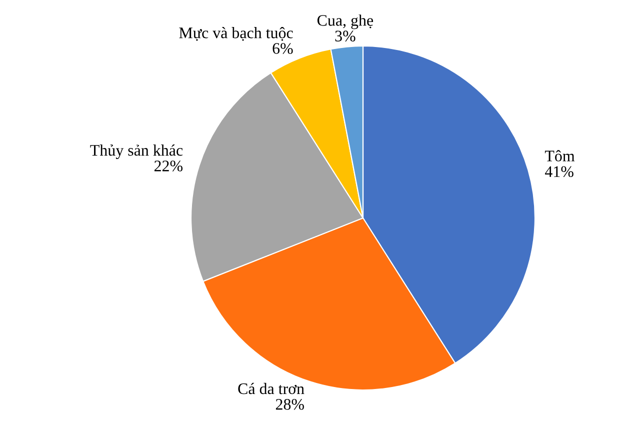 This screenshot has width=640, height=441. Describe the element at coordinates (282, 48) in the screenshot. I see `data-label: 6%` at that location.